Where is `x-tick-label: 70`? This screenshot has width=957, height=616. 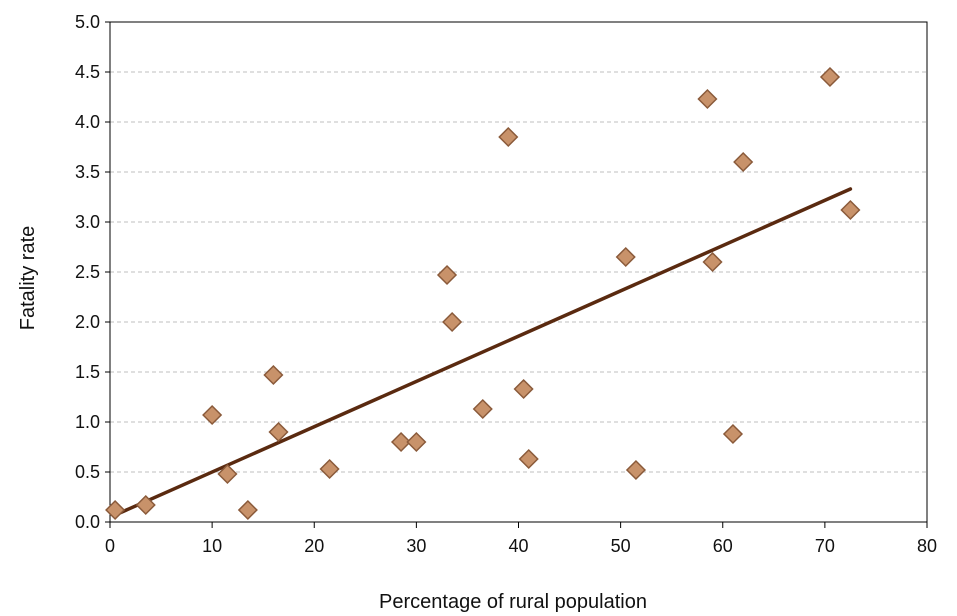 x-tick-label: 70 is located at coordinates (825, 546).